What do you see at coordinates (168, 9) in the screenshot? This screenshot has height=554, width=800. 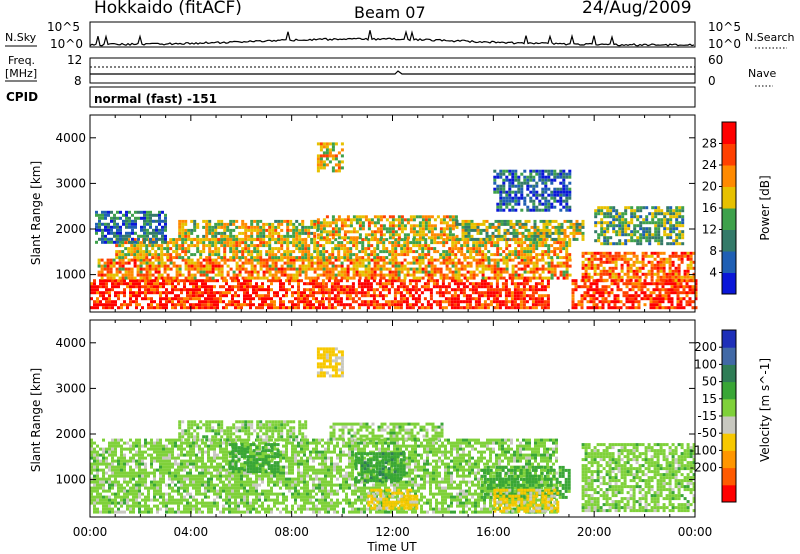 I see `station-title: Hokkaido (fitACF)` at bounding box center [168, 9].